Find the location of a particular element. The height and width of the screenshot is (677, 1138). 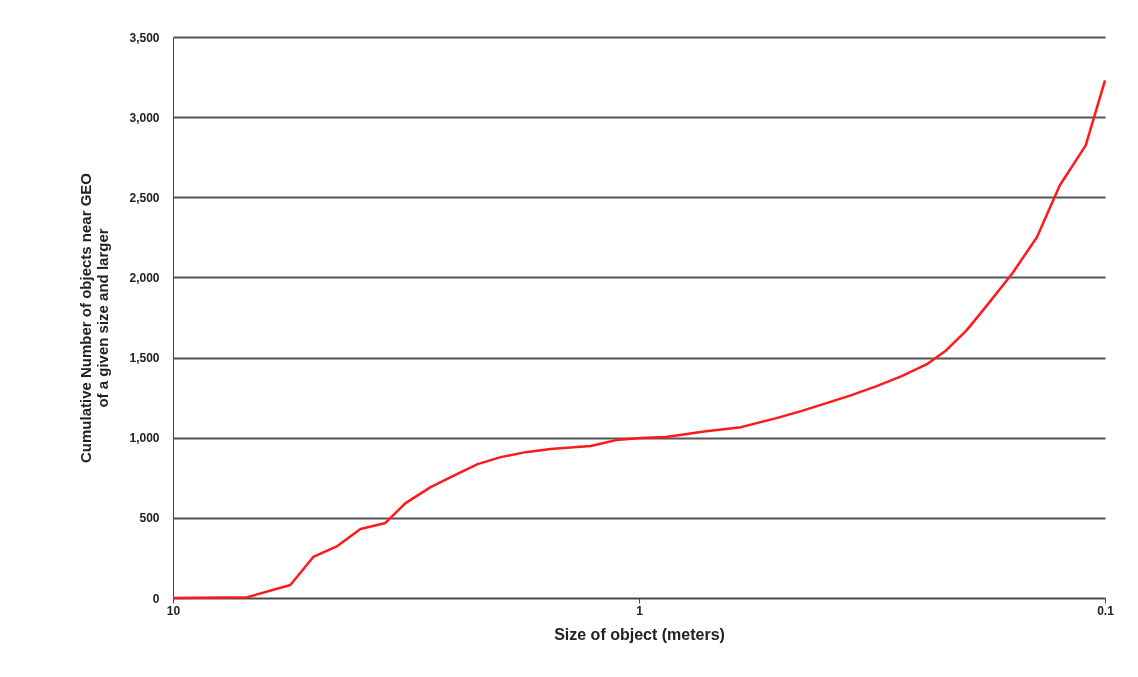

x-axis-title: Size of object (meters) is located at coordinates (639, 634).